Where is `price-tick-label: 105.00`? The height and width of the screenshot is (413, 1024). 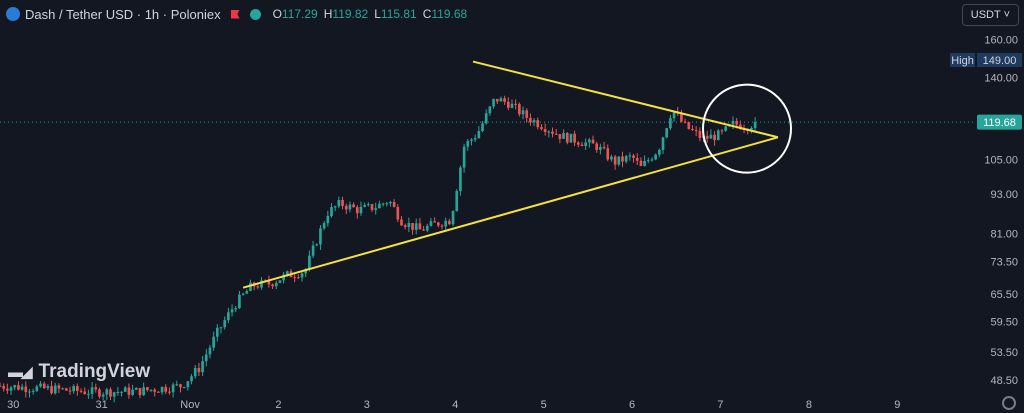
price-tick-label: 105.00 is located at coordinates (1001, 160).